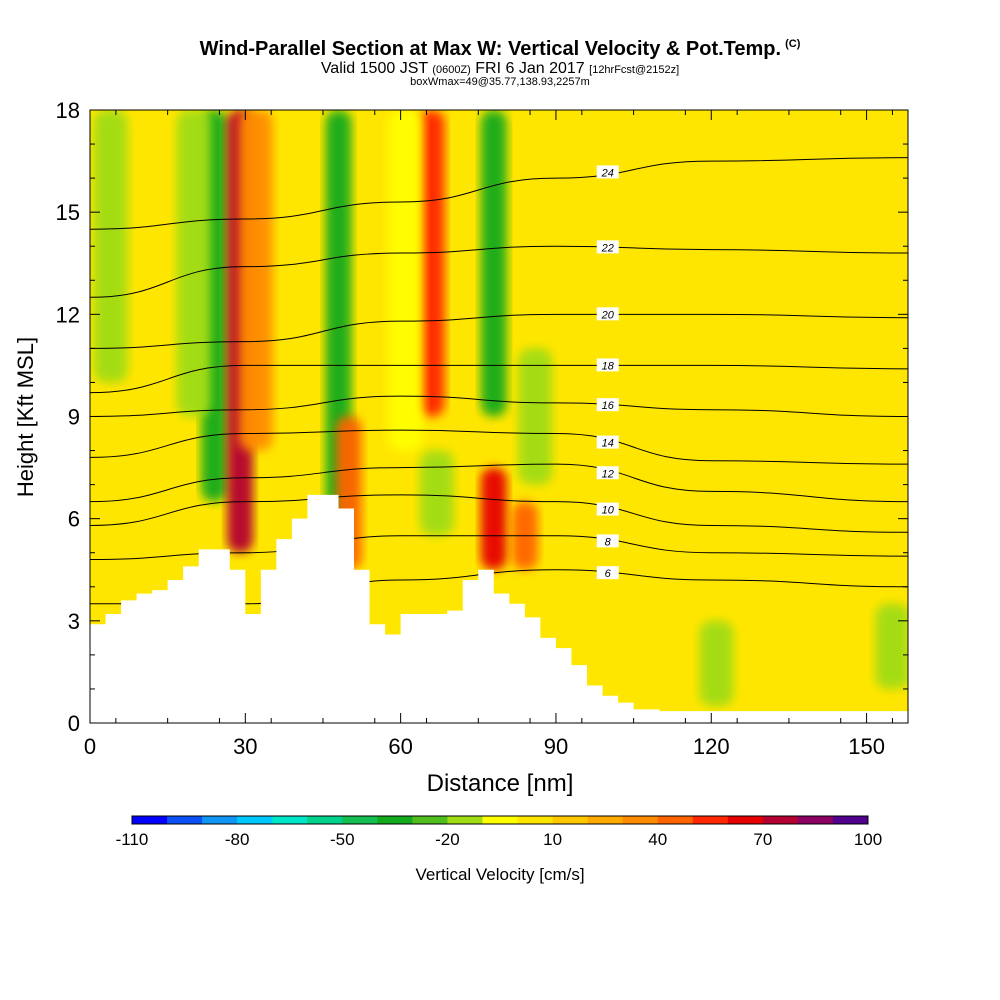 This screenshot has height=1000, width=1000. I want to click on valid-prefix: Valid 1500 JST, so click(374, 68).